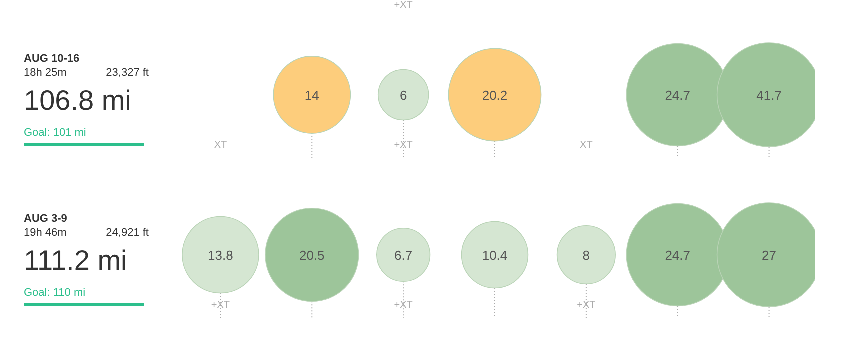  I want to click on text: 111.2 mi, so click(76, 261).